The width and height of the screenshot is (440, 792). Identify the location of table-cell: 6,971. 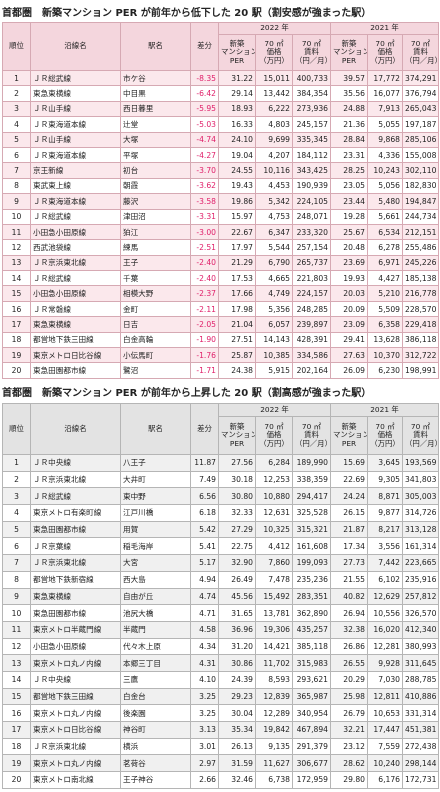
(385, 263).